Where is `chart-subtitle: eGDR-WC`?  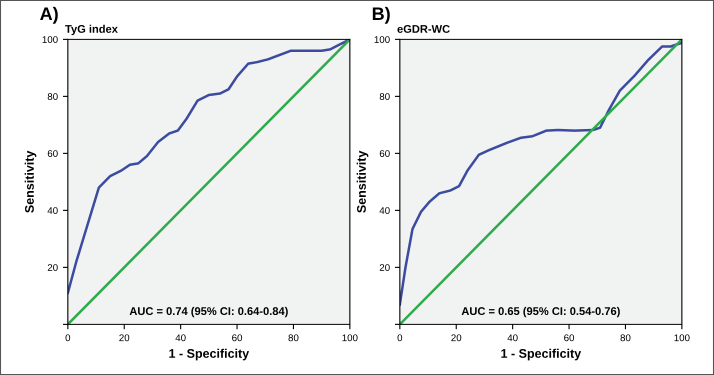
chart-subtitle: eGDR-WC is located at coordinates (423, 29).